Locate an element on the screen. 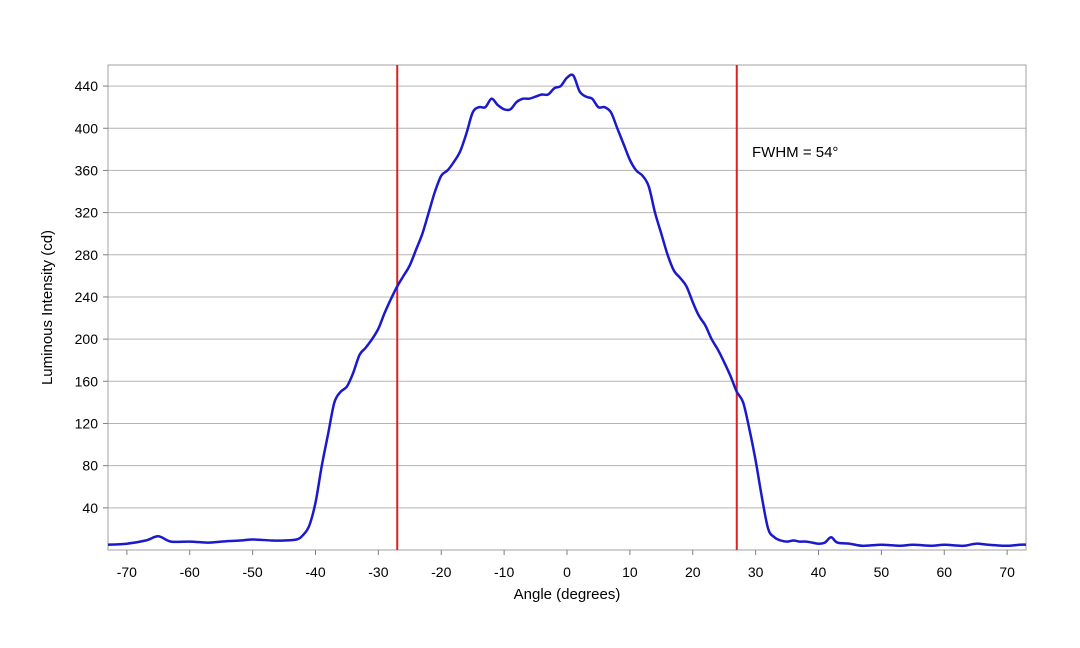  y-tick-label: 40 is located at coordinates (90, 508).